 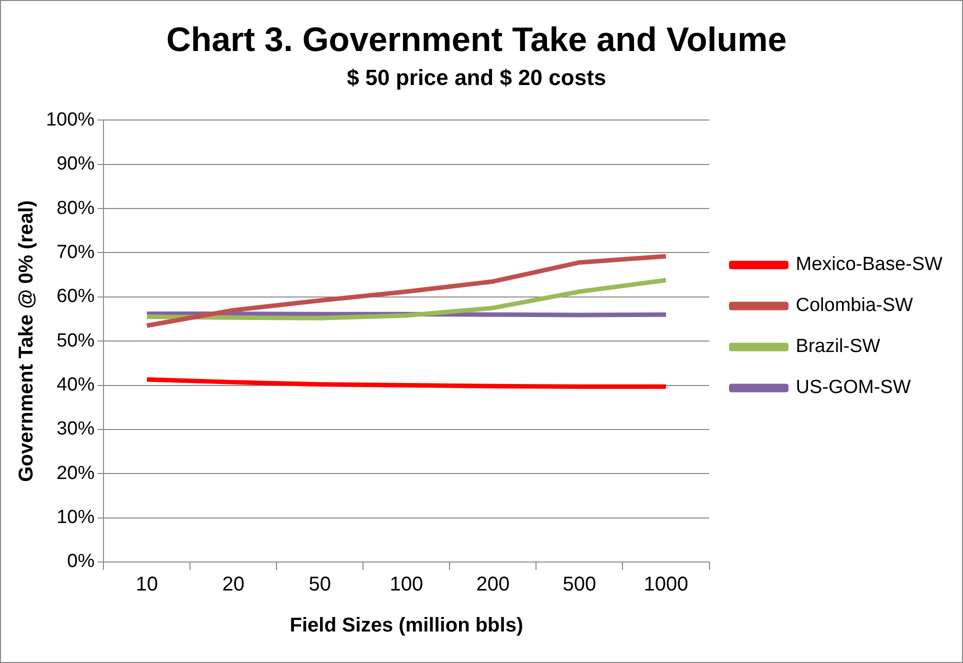 I want to click on x-tick-label: 100, so click(x=407, y=585).